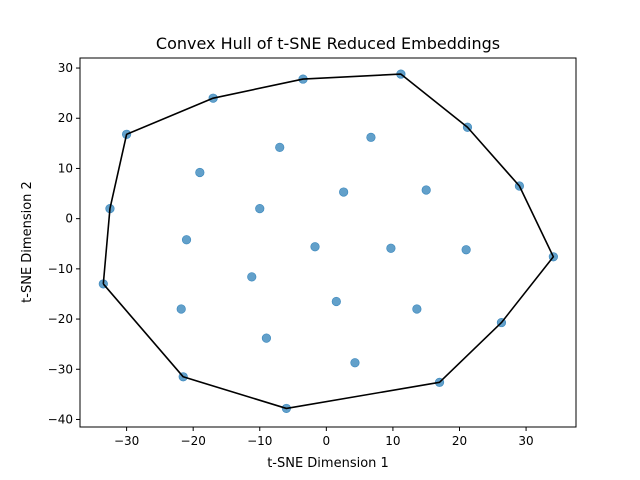 This screenshot has height=480, width=640. What do you see at coordinates (60, 419) in the screenshot?
I see `y-tick-label: −40` at bounding box center [60, 419].